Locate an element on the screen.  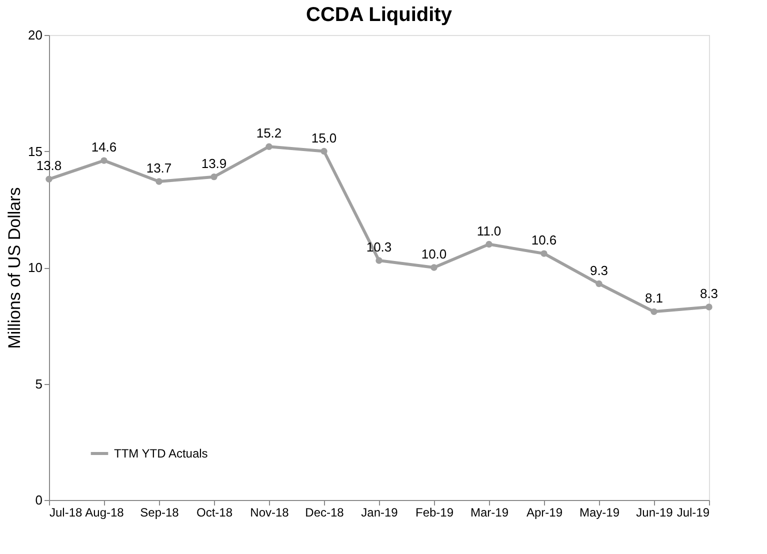
y-axis-title: Millions of US Dollars is located at coordinates (14, 268).